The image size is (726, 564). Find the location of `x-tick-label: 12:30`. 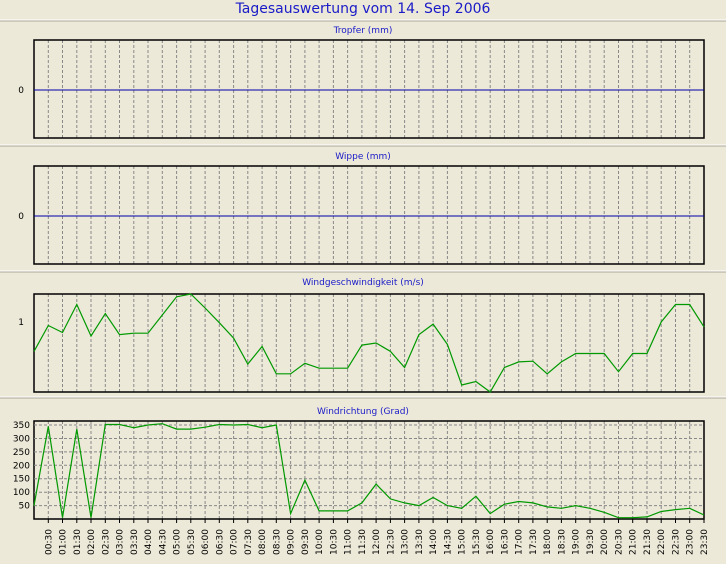

x-tick-label: 12:30 is located at coordinates (391, 542).